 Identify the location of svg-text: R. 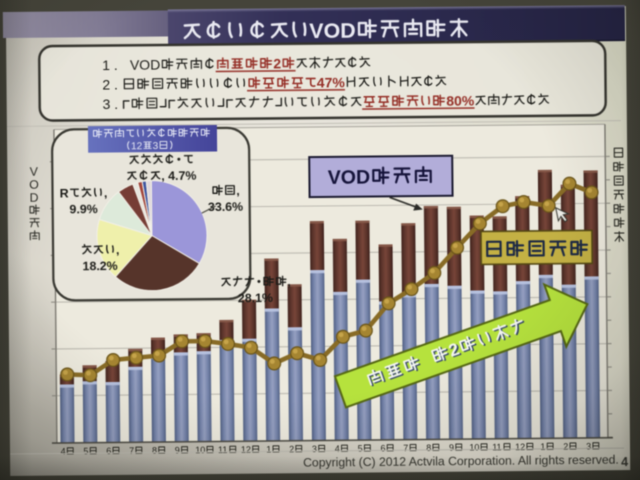
(64, 193).